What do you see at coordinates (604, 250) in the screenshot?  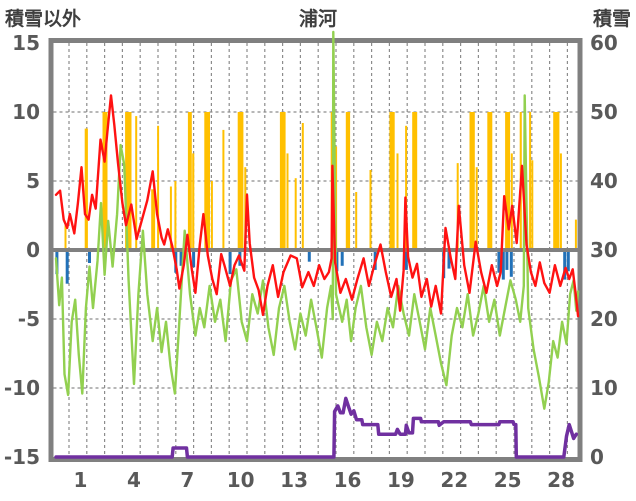 I see `right-axis-tick: 30` at bounding box center [604, 250].